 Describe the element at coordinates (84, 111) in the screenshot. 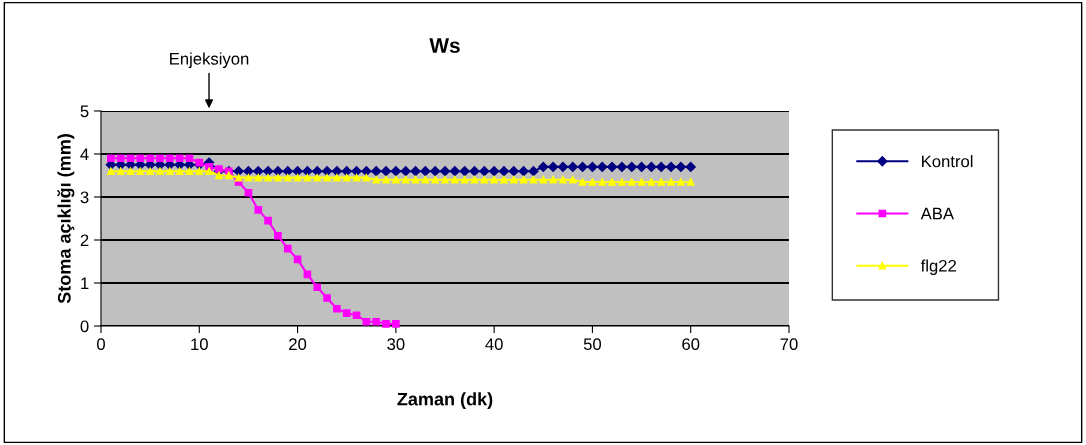

I see `y-tick-label: 5` at that location.